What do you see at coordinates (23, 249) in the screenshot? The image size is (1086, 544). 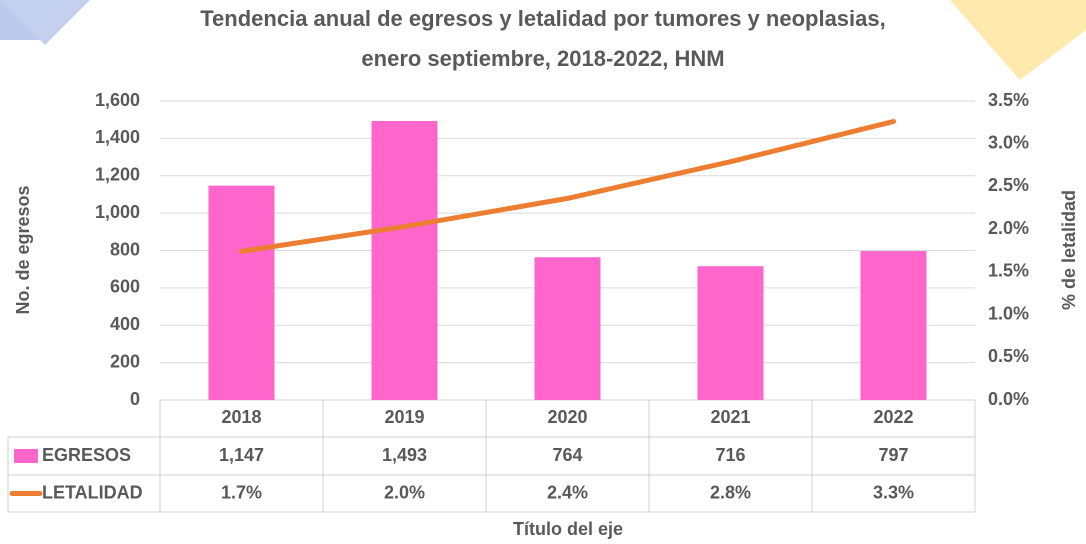 I see `y-axis-label: No. de egresos` at bounding box center [23, 249].